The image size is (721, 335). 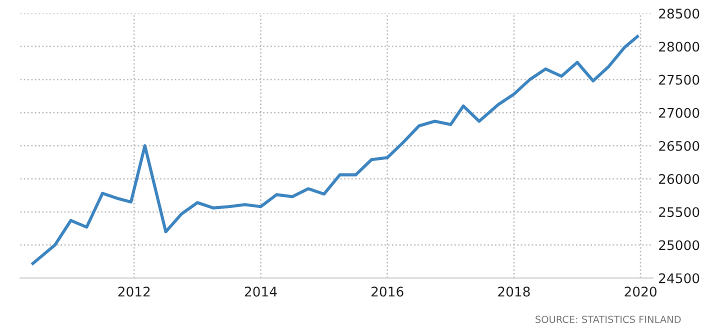 I want to click on y-tick-label: 25000, so click(x=679, y=245).